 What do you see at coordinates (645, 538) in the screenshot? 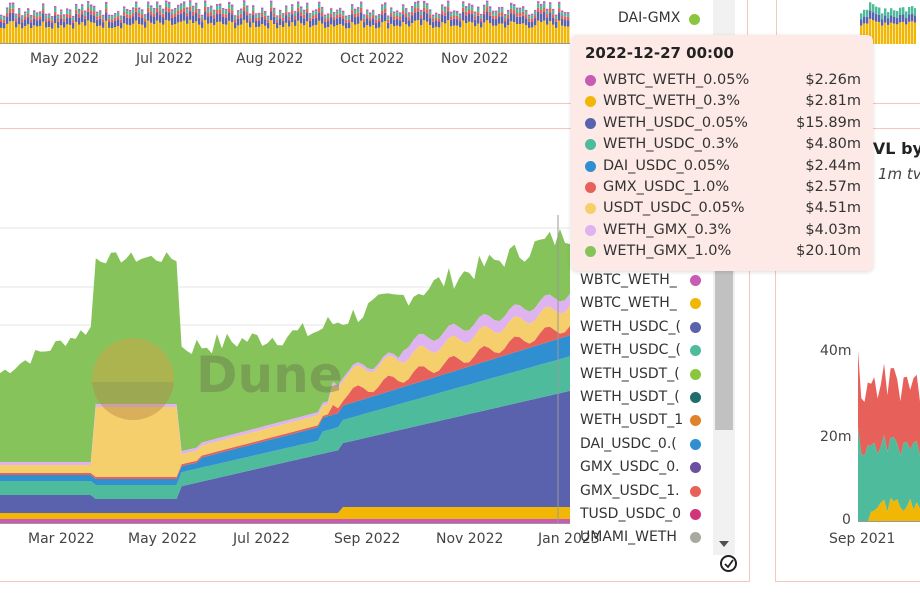
I see `legend-item: UMAMI_WETH` at bounding box center [645, 538].